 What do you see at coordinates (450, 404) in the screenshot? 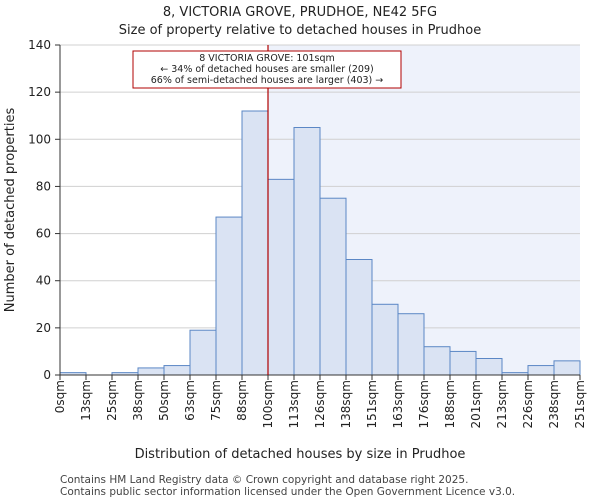
I see `x-tick-label: 188sqm` at bounding box center [450, 404].